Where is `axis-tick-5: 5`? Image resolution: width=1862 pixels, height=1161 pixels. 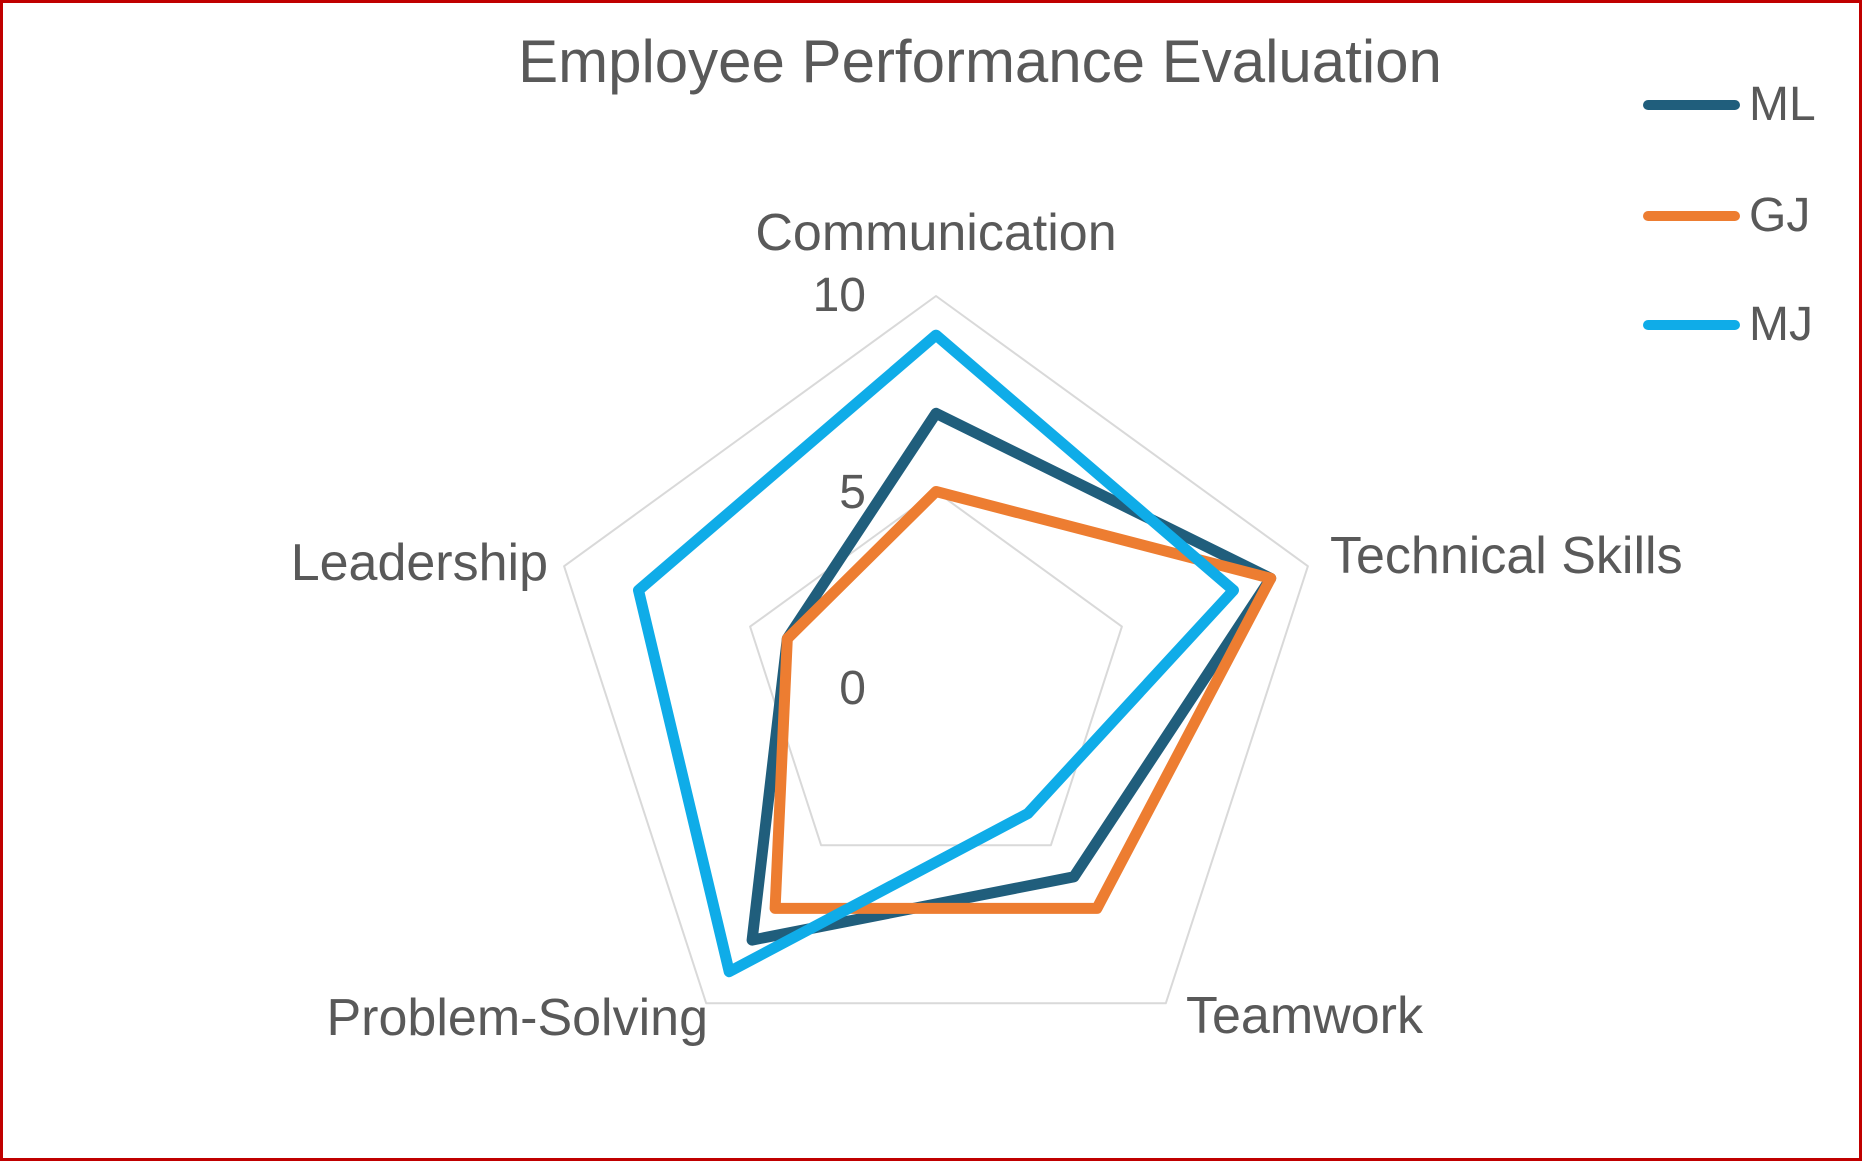
axis-tick-5: 5 is located at coordinates (852, 492).